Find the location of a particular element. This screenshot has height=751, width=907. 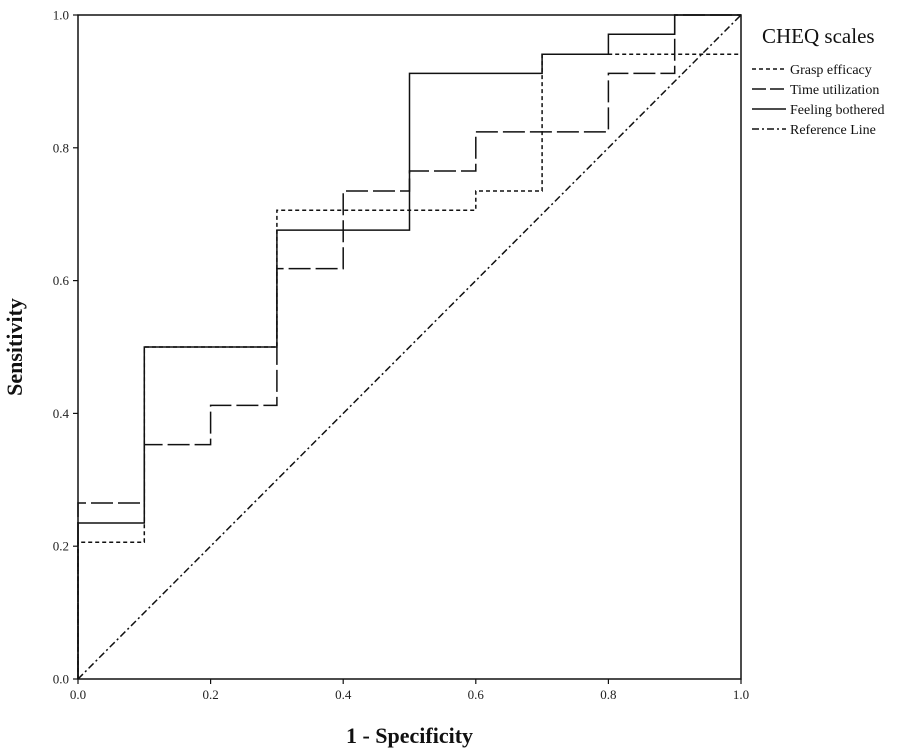

legend-label: Feeling bothered is located at coordinates (837, 110).